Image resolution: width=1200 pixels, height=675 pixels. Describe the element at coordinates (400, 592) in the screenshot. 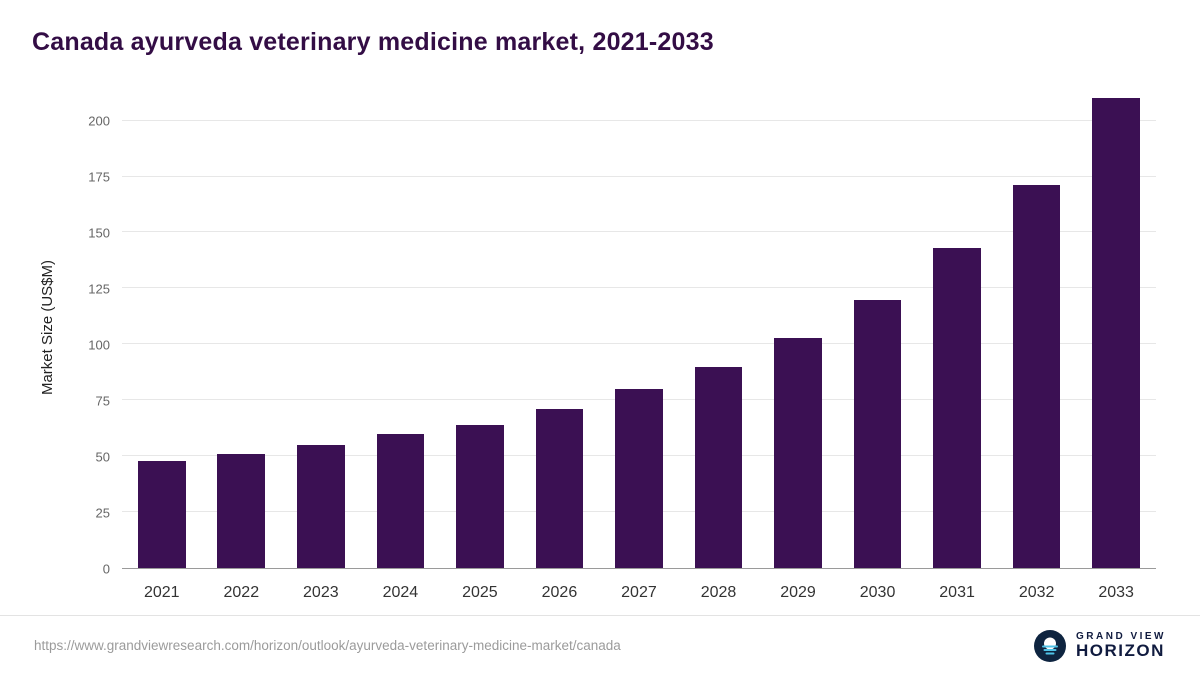

I see `x-tick-label-2024: 2024` at that location.